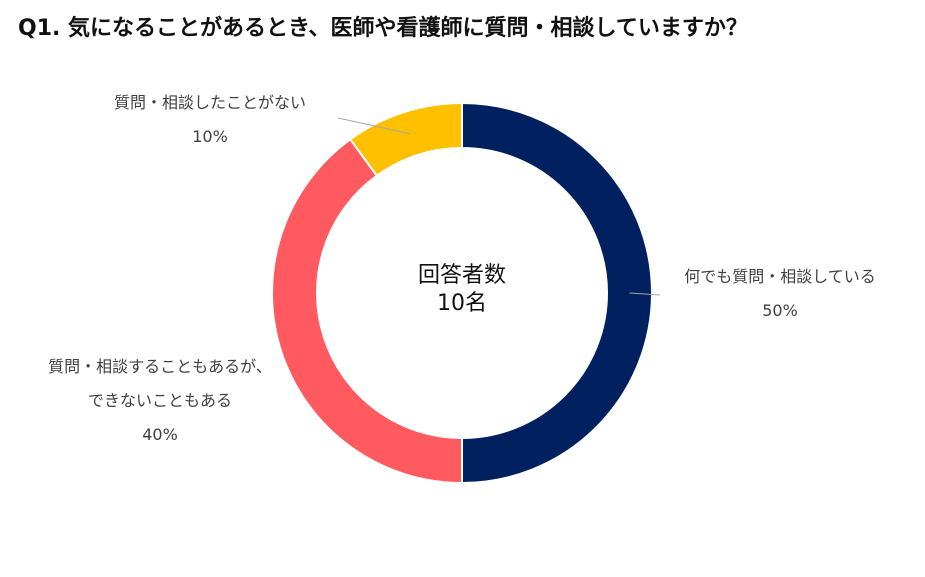 The height and width of the screenshot is (577, 925). I want to click on slice-label-always: 何でも質問・相談している 50%, so click(780, 294).